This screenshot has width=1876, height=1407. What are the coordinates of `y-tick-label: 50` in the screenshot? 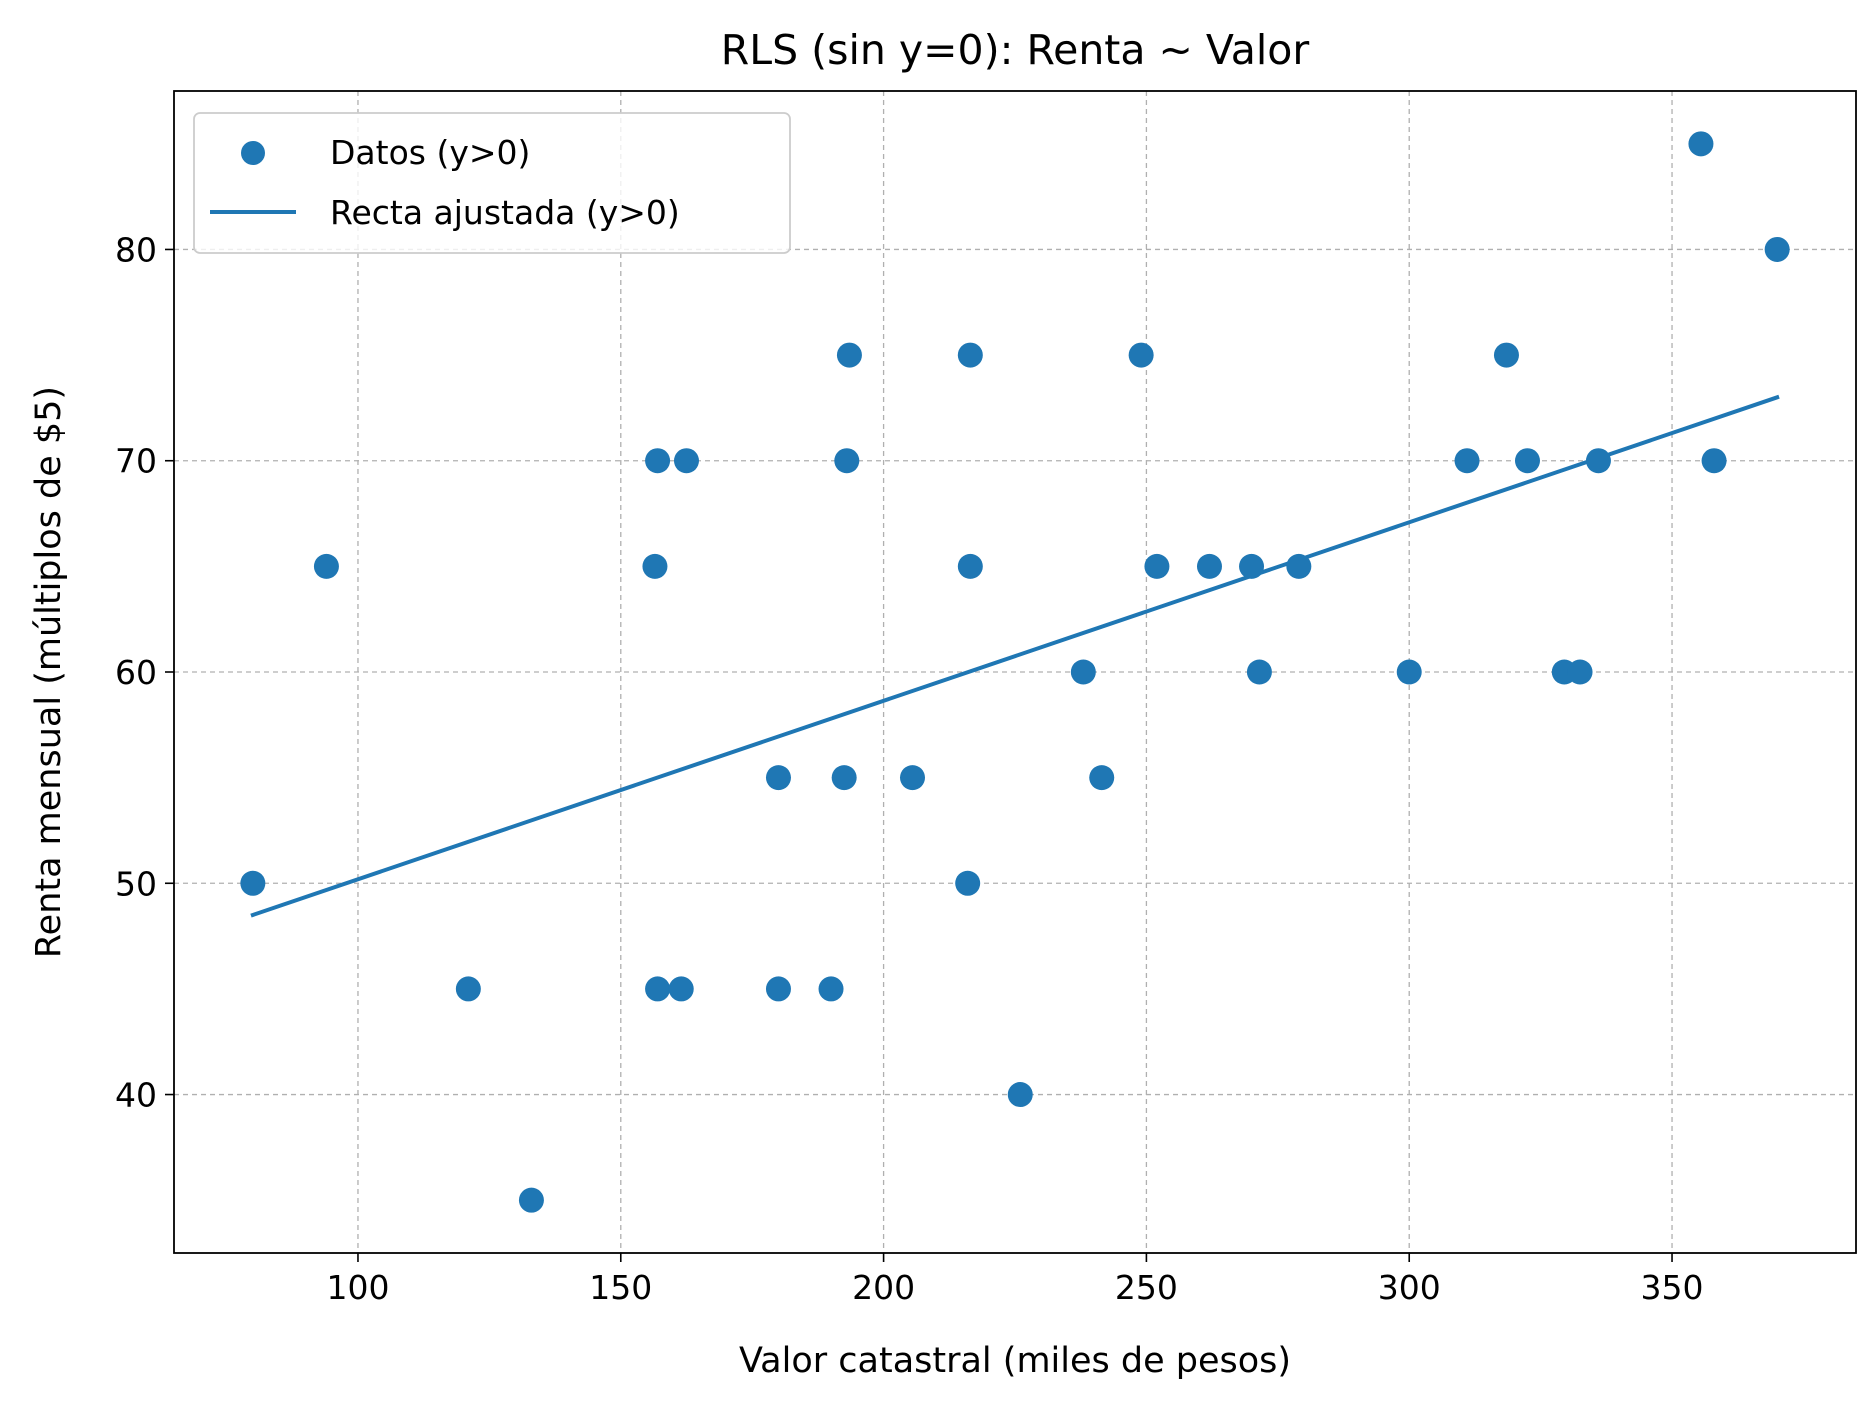 It's located at (136, 883).